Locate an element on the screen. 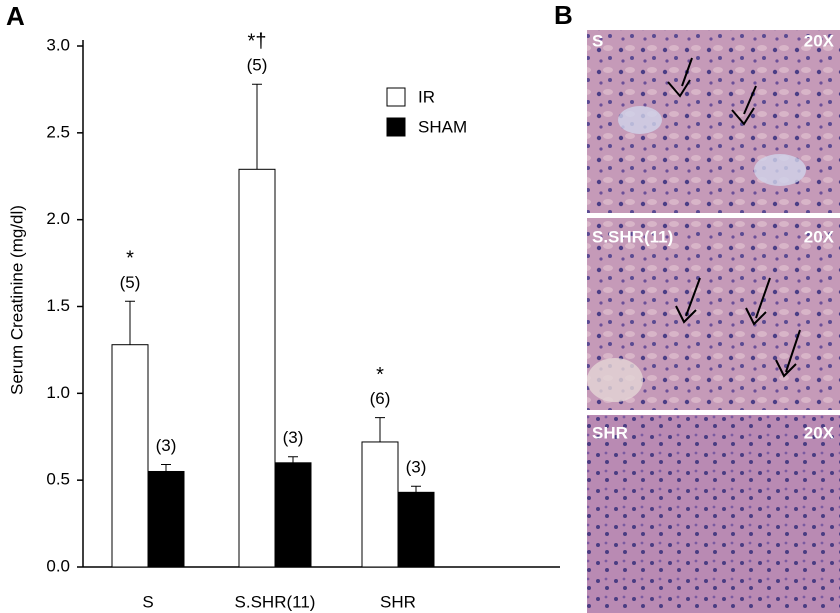 The image size is (840, 613). panel-label: A is located at coordinates (15, 16).